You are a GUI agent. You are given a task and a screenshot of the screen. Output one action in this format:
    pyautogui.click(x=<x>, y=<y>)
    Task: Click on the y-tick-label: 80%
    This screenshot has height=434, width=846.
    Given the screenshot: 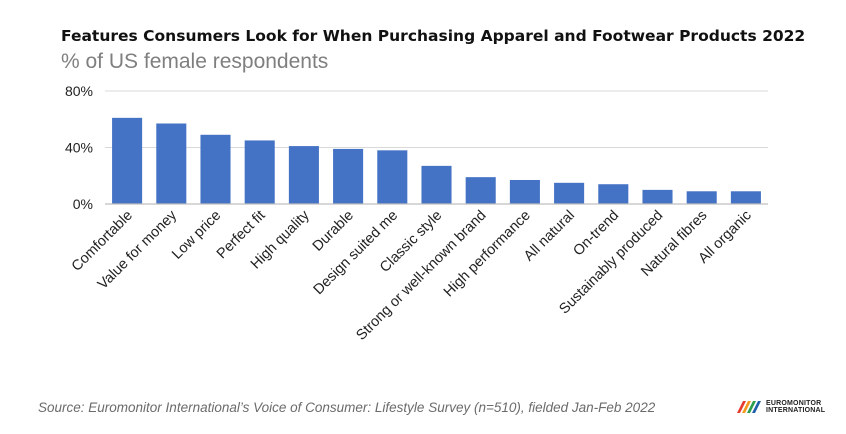 What is the action you would take?
    pyautogui.click(x=79, y=91)
    